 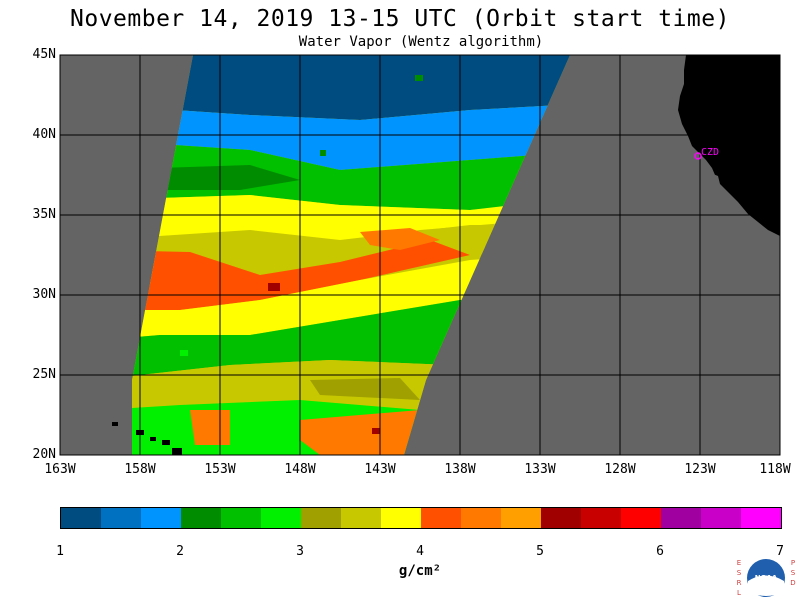 What do you see at coordinates (44, 454) in the screenshot?
I see `latitude-label: 20N` at bounding box center [44, 454].